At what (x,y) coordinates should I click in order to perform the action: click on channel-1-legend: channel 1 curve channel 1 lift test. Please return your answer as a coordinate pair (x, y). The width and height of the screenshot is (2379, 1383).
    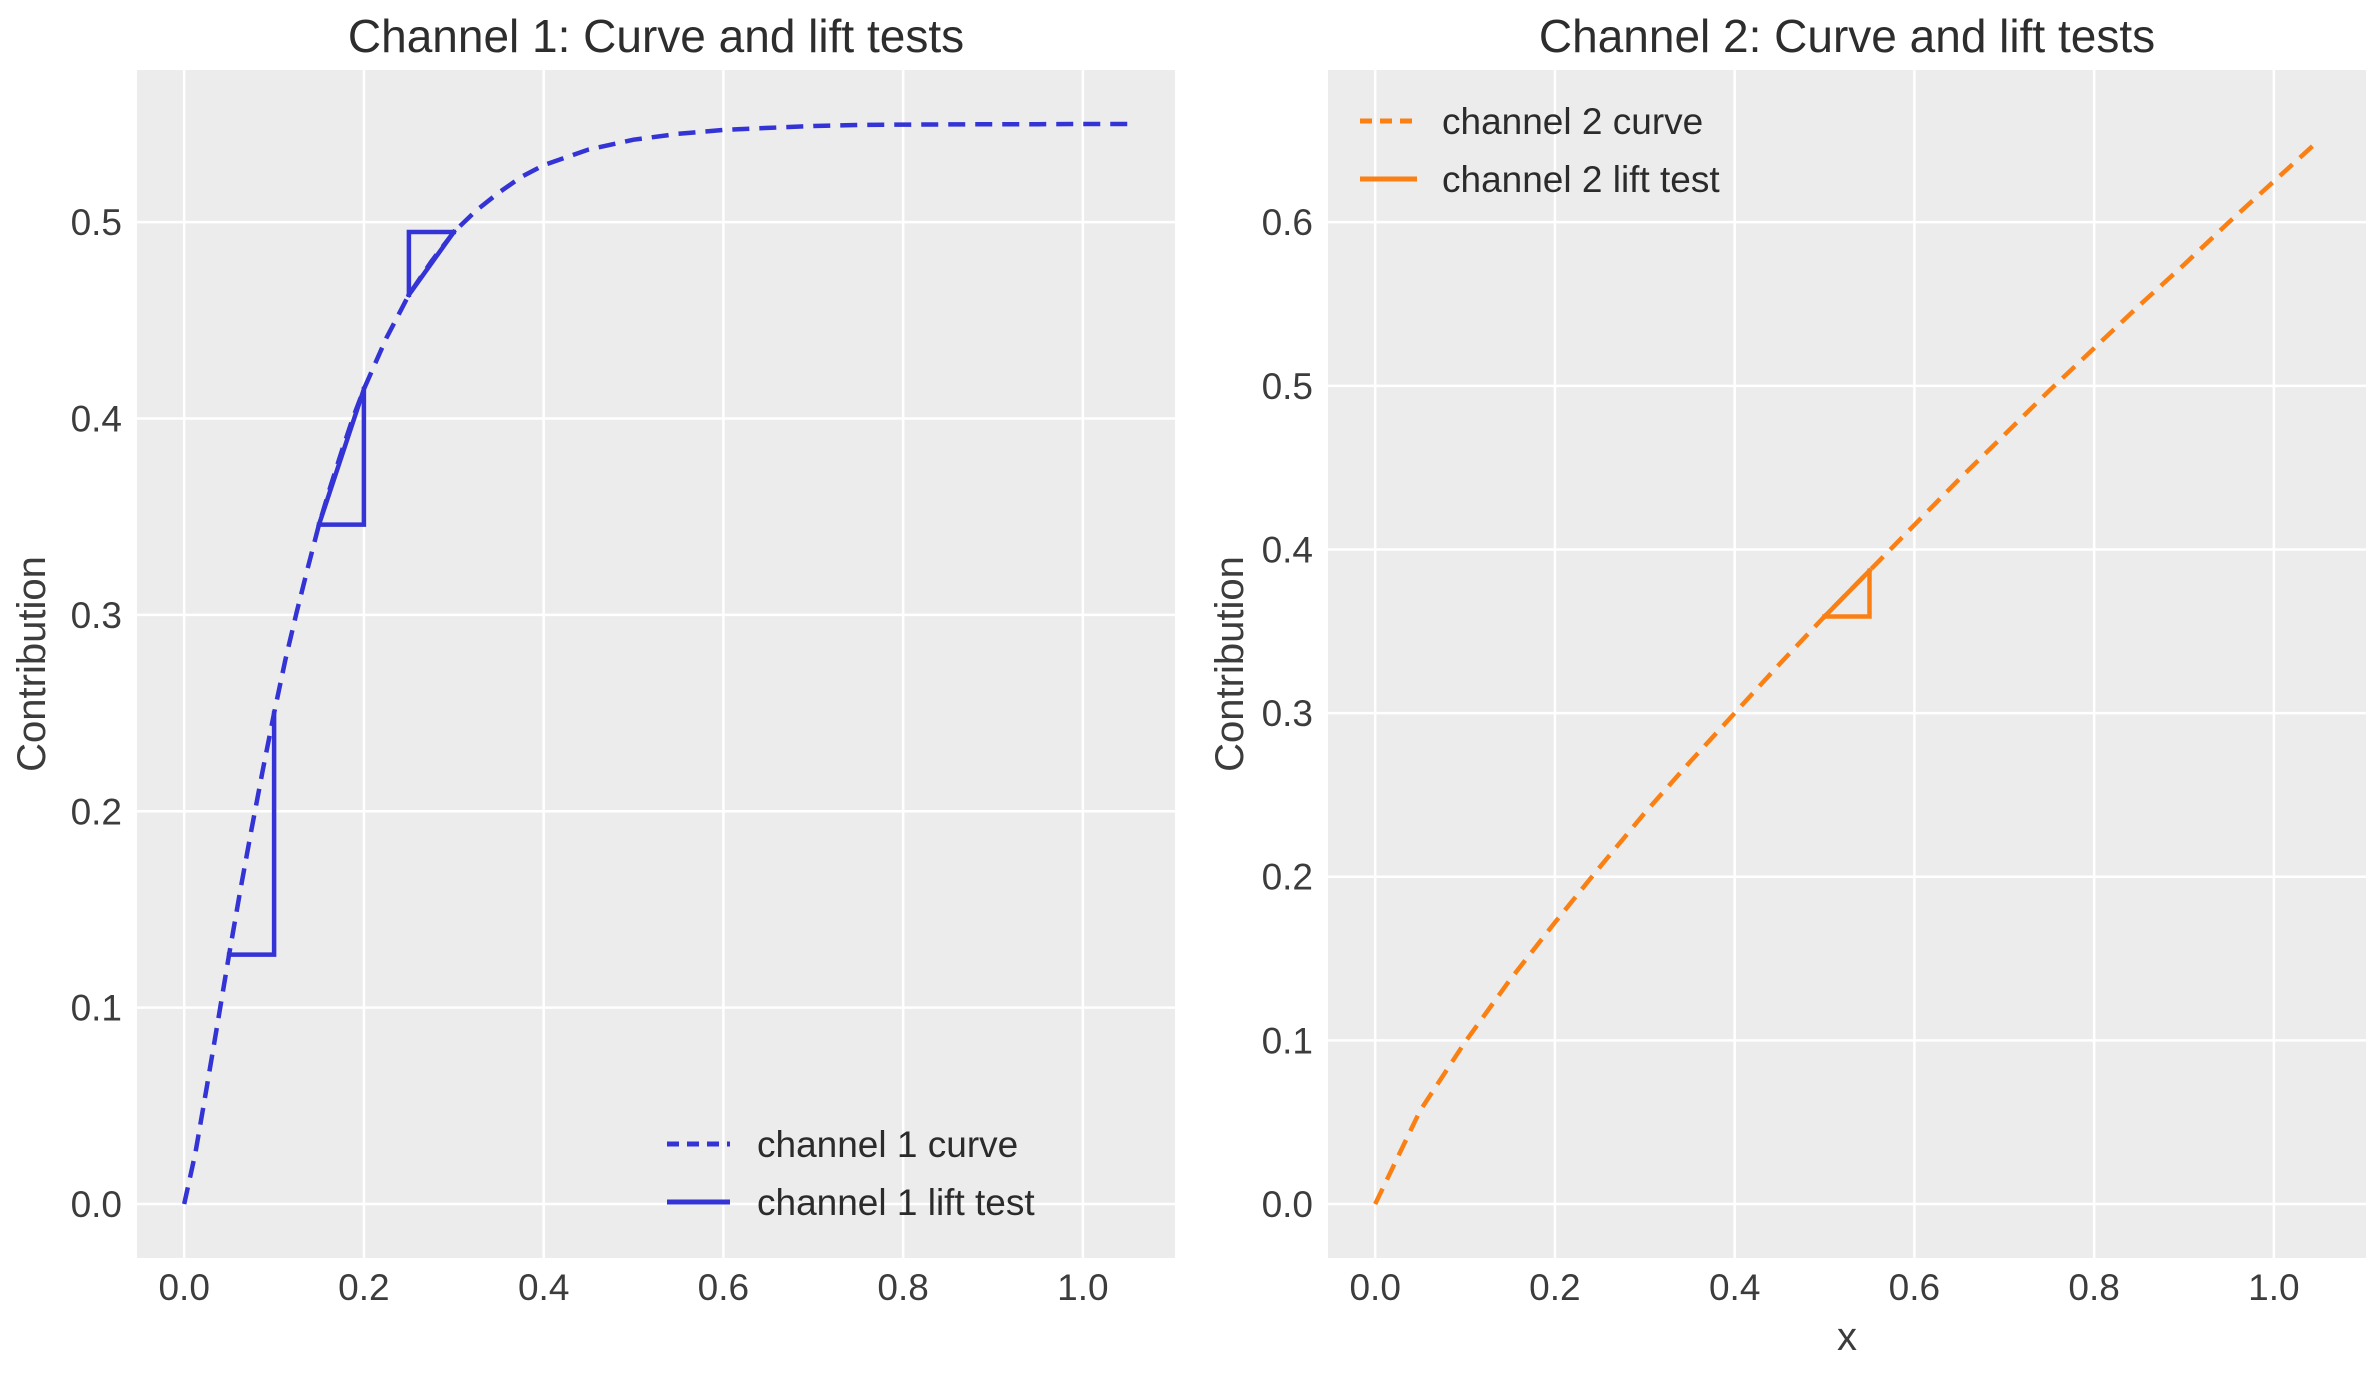
    Looking at the image, I should click on (851, 1173).